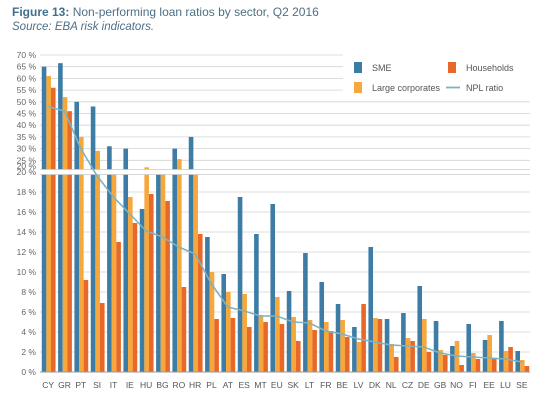 Image resolution: width=547 pixels, height=401 pixels. Describe the element at coordinates (135, 297) in the screenshot. I see `bar-households-ie` at that location.